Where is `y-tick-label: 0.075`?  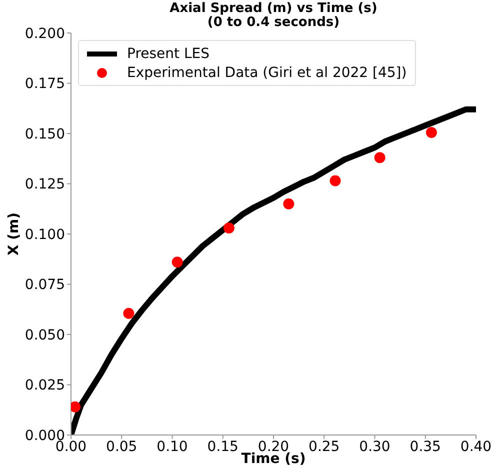 y-tick-label: 0.075 is located at coordinates (44, 285).